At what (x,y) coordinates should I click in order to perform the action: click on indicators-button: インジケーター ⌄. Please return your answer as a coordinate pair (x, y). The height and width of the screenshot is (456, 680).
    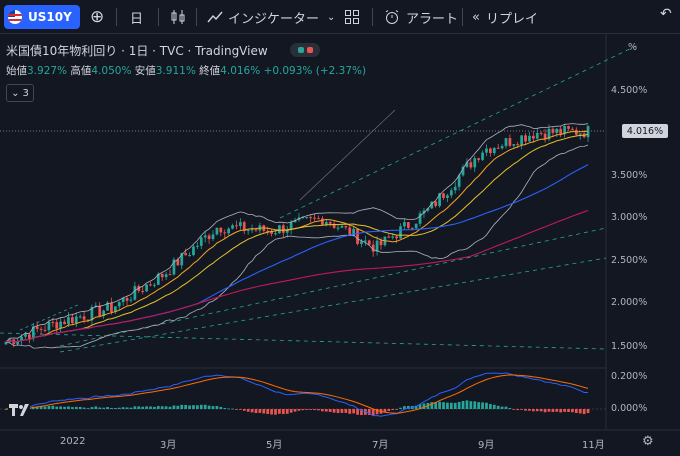
    Looking at the image, I should click on (270, 17).